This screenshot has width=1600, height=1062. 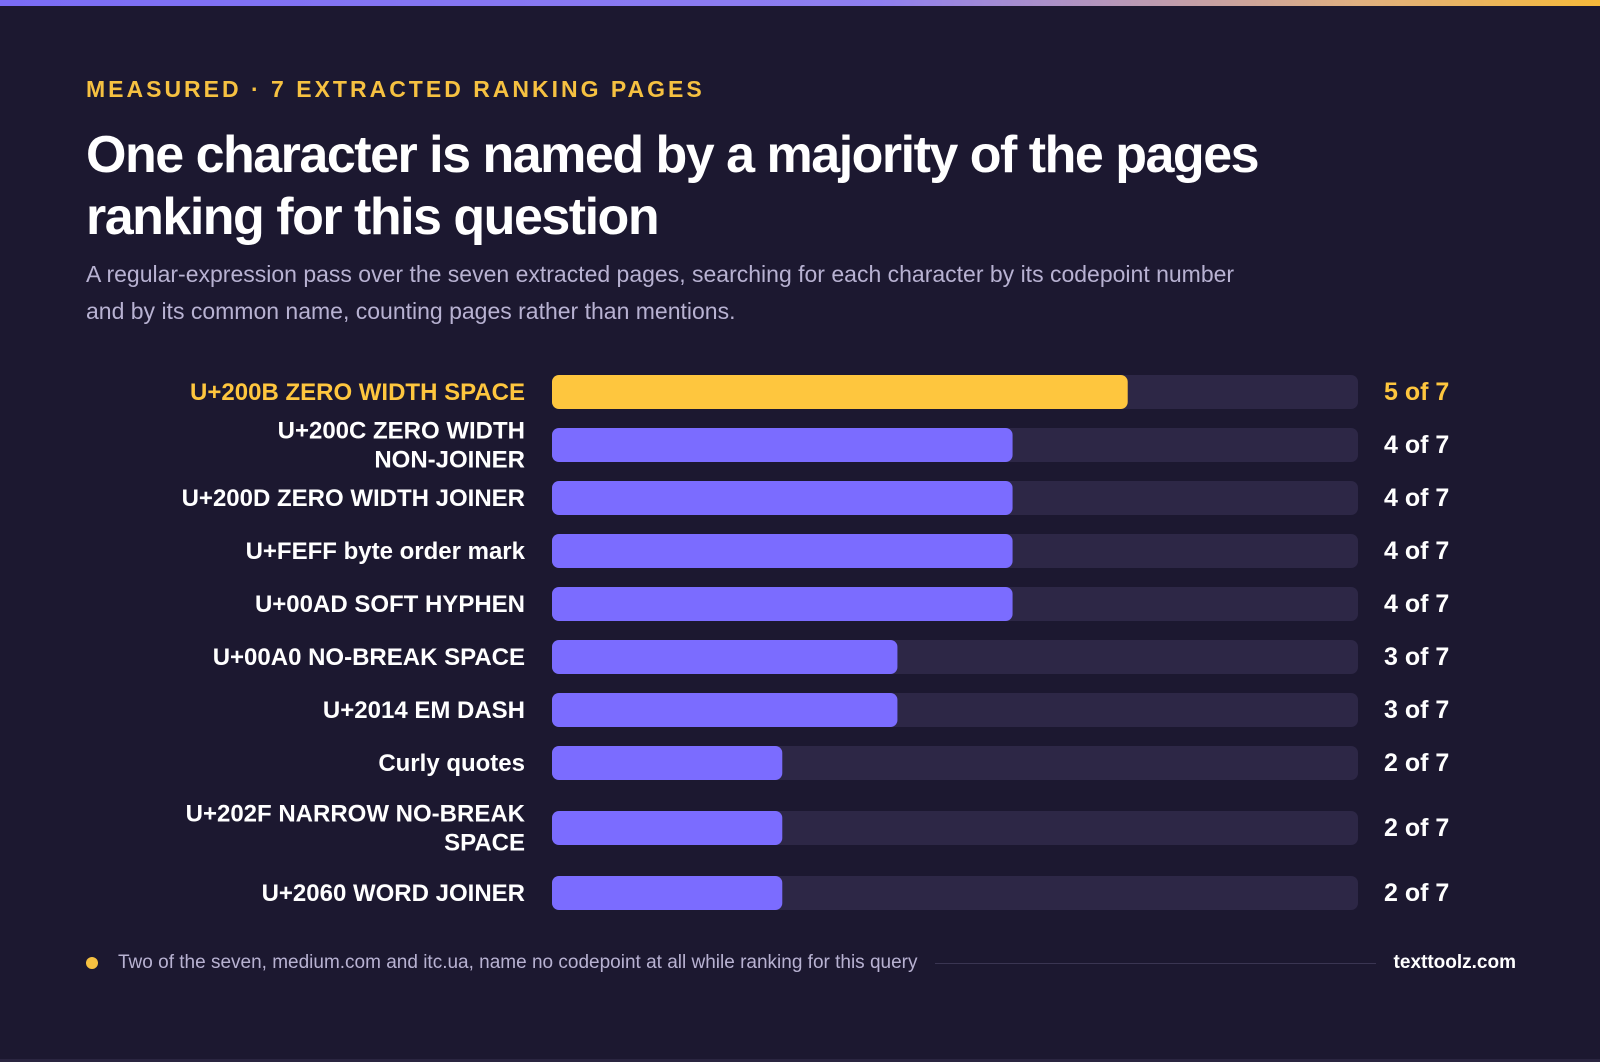 I want to click on bar-row: U+FEFF byte order mark 4 of 7, so click(x=847, y=551).